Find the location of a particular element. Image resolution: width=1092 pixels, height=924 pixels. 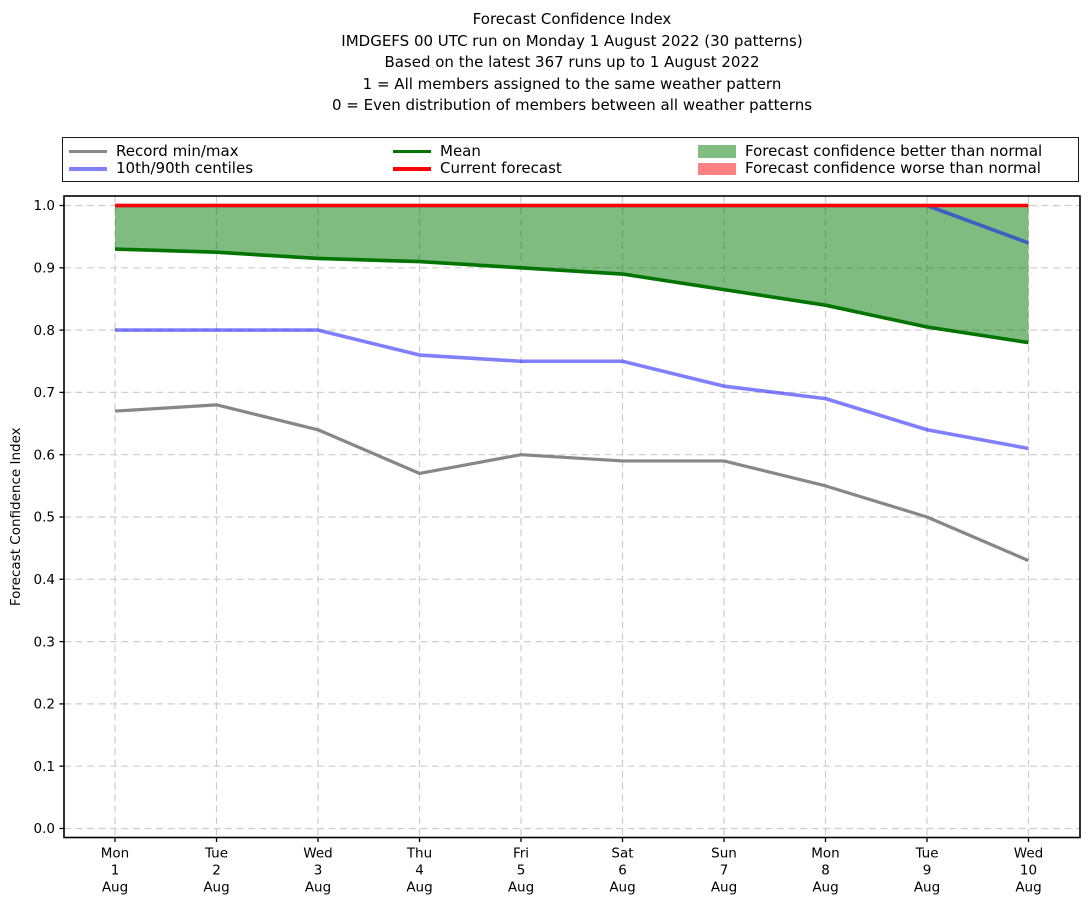

legend-label: Current forecast is located at coordinates (501, 168).